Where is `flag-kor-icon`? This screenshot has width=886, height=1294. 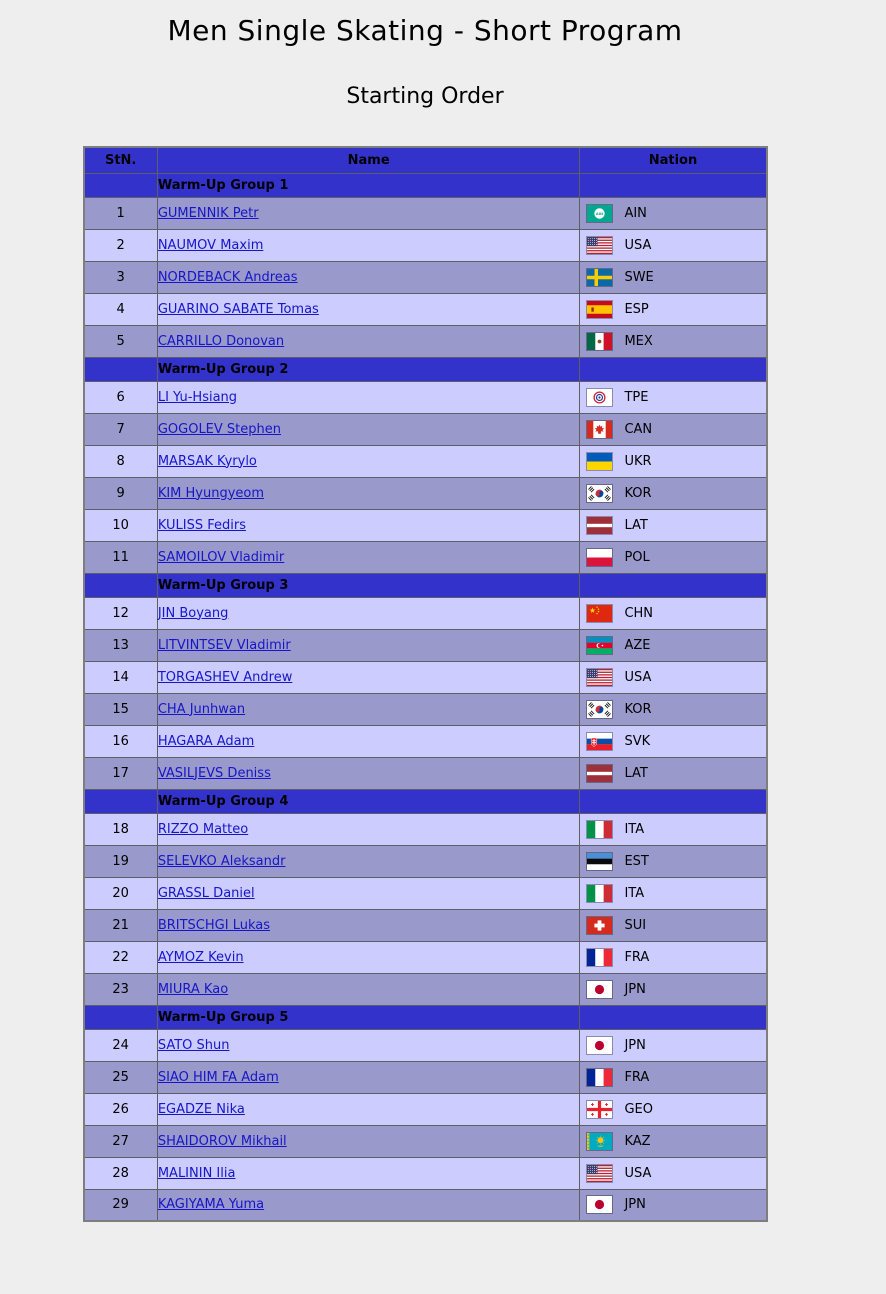 flag-kor-icon is located at coordinates (600, 709).